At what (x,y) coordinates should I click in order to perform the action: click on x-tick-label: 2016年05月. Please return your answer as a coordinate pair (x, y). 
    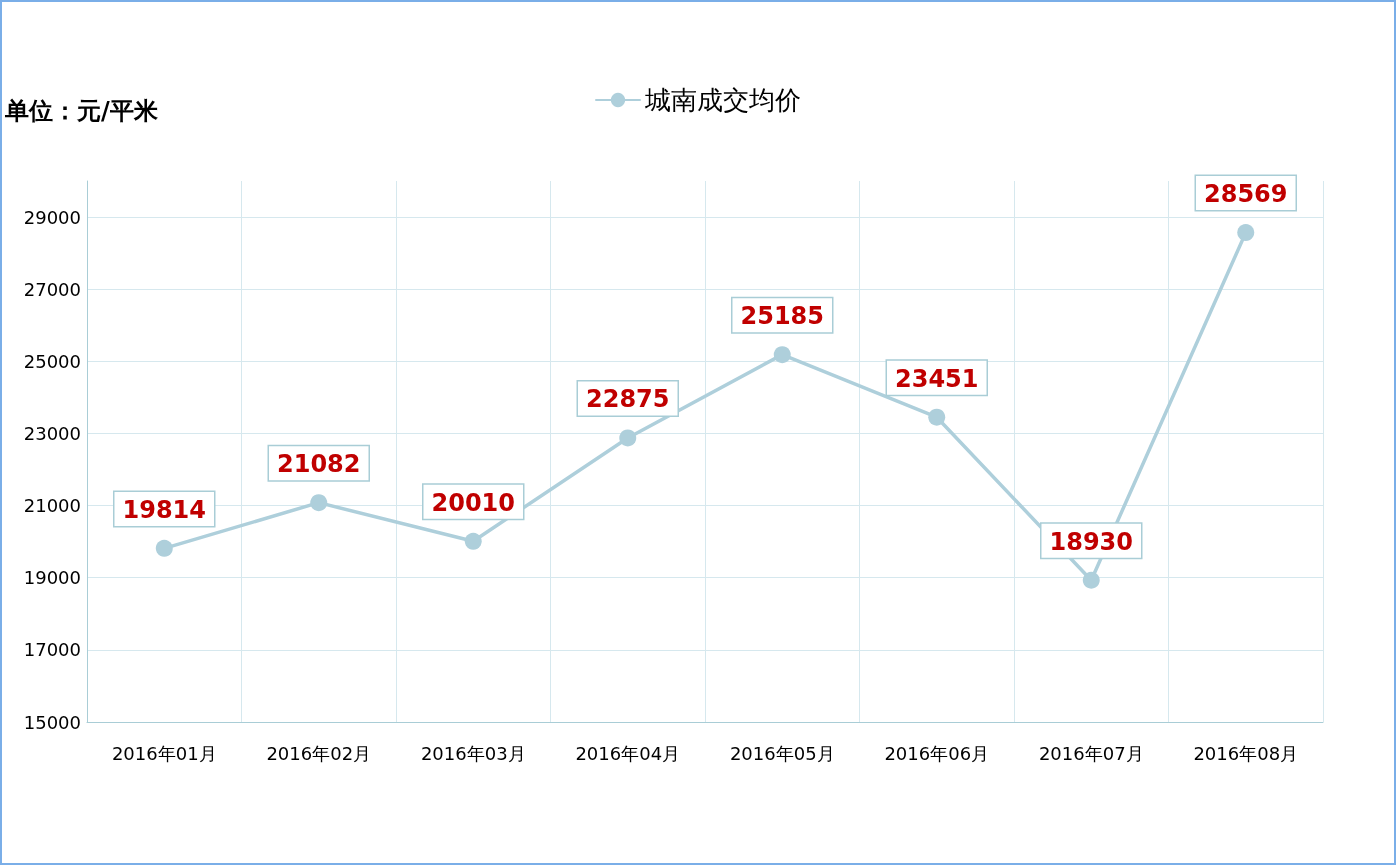
    Looking at the image, I should click on (782, 753).